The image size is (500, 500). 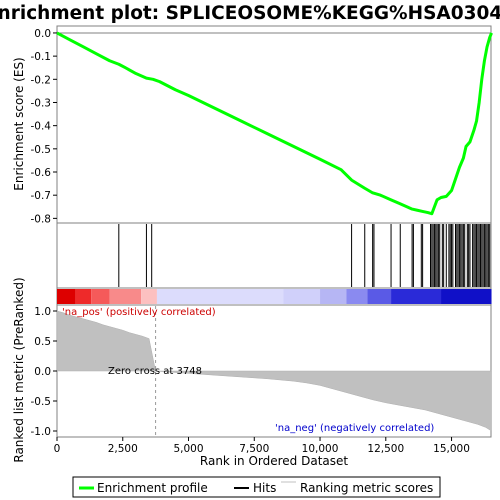 I want to click on hits-panel-frame, so click(x=274, y=255).